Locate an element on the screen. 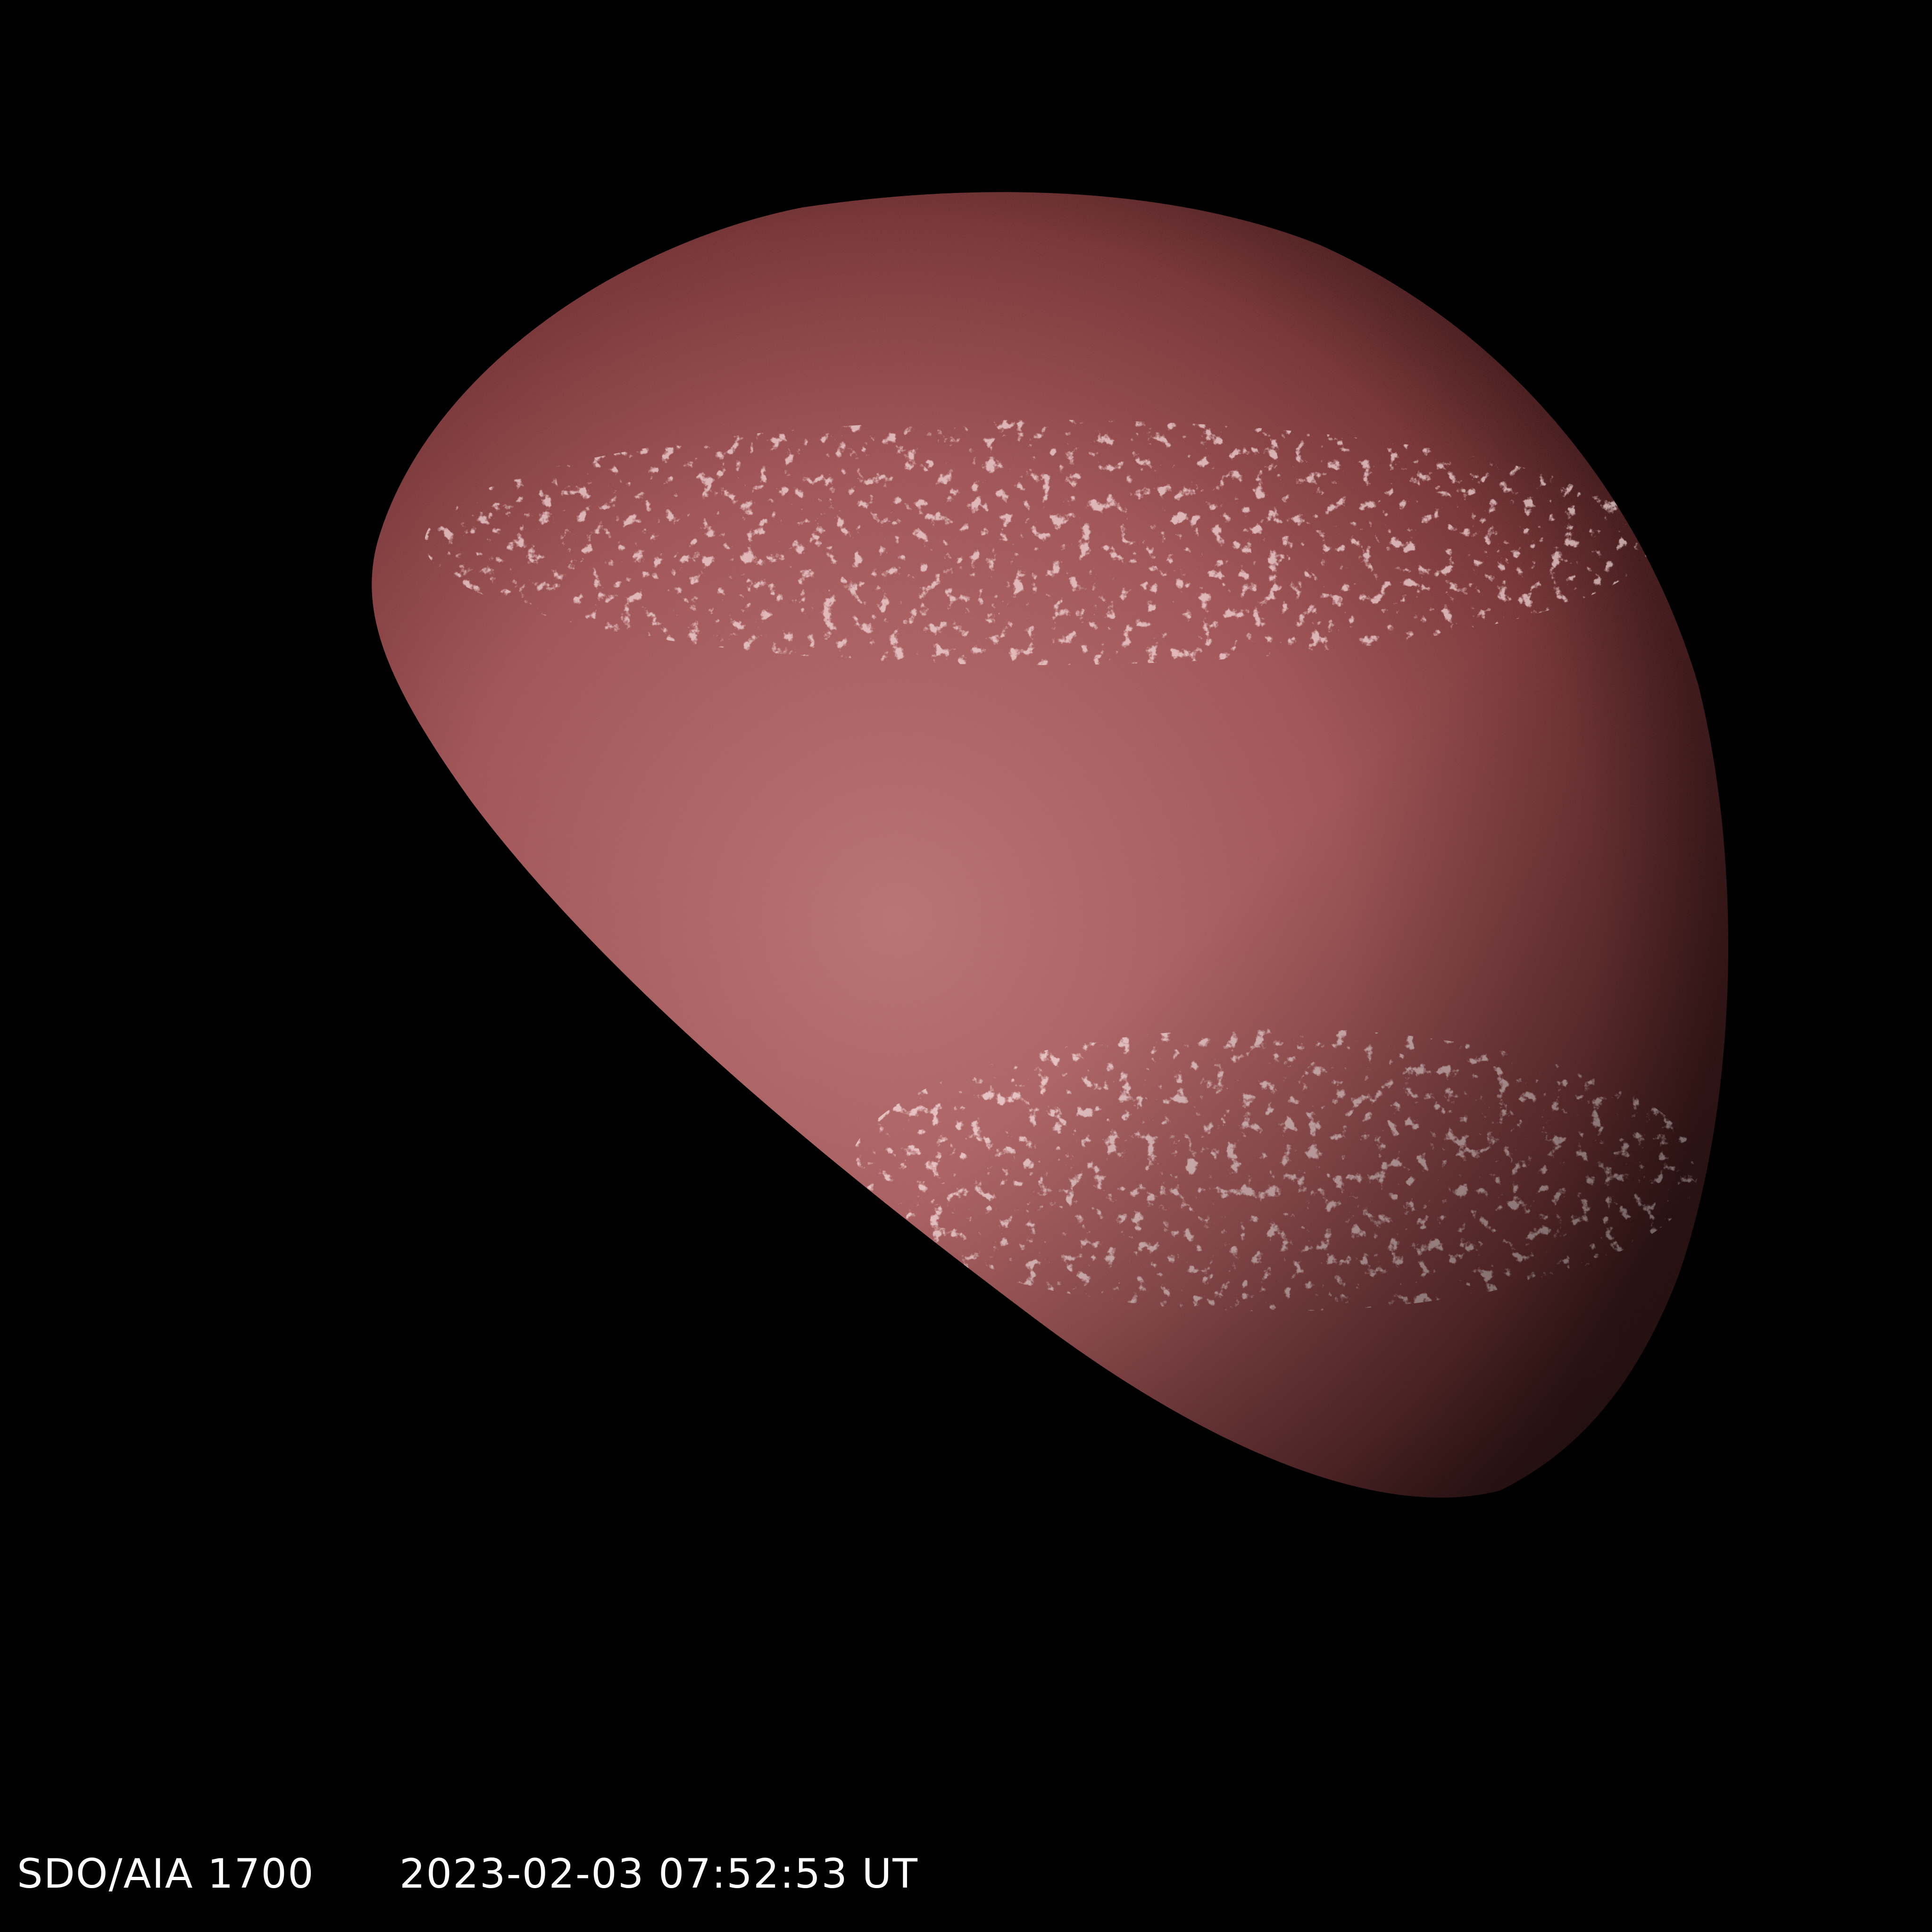 This screenshot has height=1932, width=1932. image-caption: SDO/AIA 1700 2023-02-03 07:52:53 UT is located at coordinates (467, 1874).